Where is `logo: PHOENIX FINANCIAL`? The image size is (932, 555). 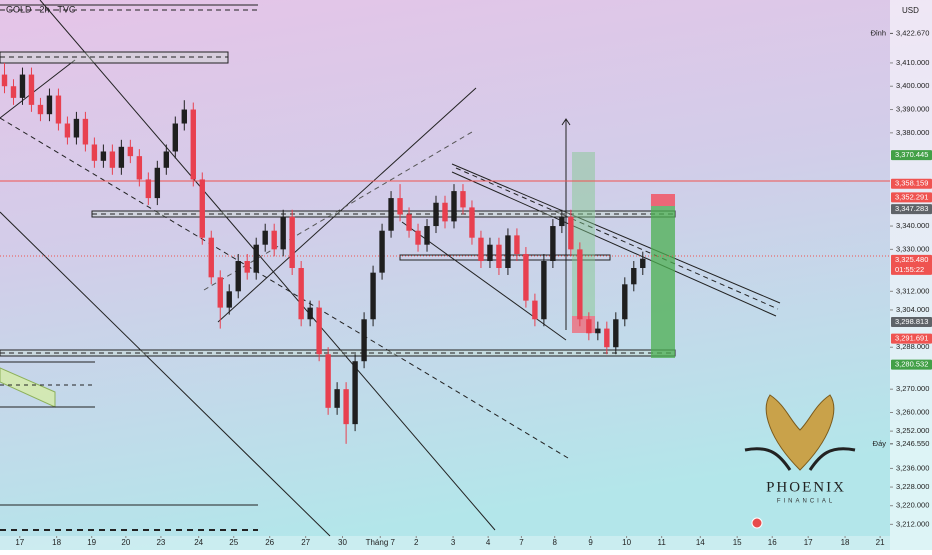
logo: PHOENIX FINANCIAL is located at coordinates (800, 461).